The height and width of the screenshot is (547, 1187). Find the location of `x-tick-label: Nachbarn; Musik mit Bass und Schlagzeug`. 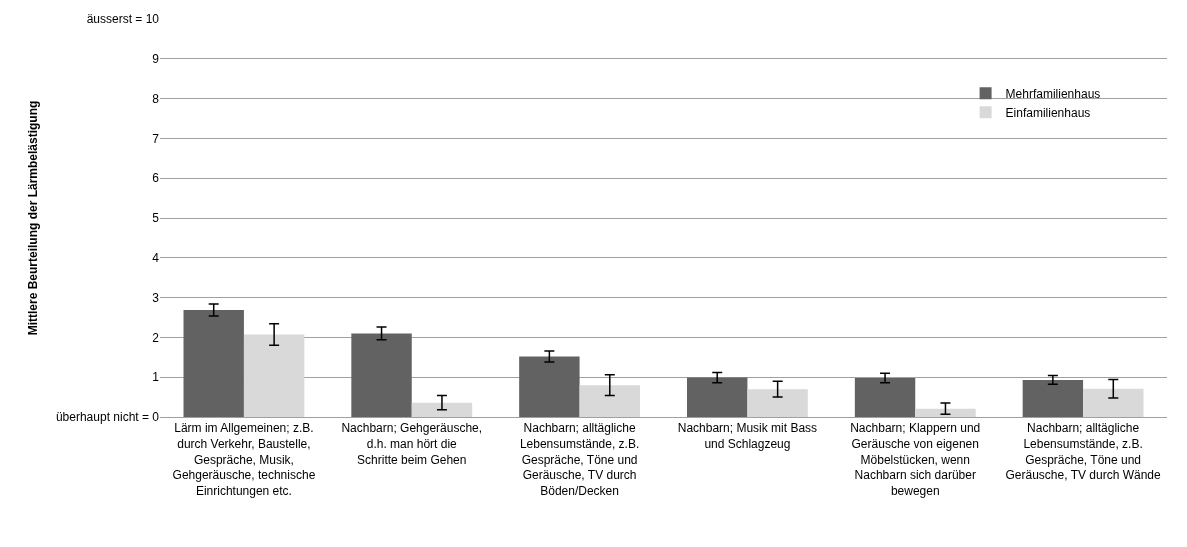

x-tick-label: Nachbarn; Musik mit Bass und Schlagzeug is located at coordinates (747, 436).